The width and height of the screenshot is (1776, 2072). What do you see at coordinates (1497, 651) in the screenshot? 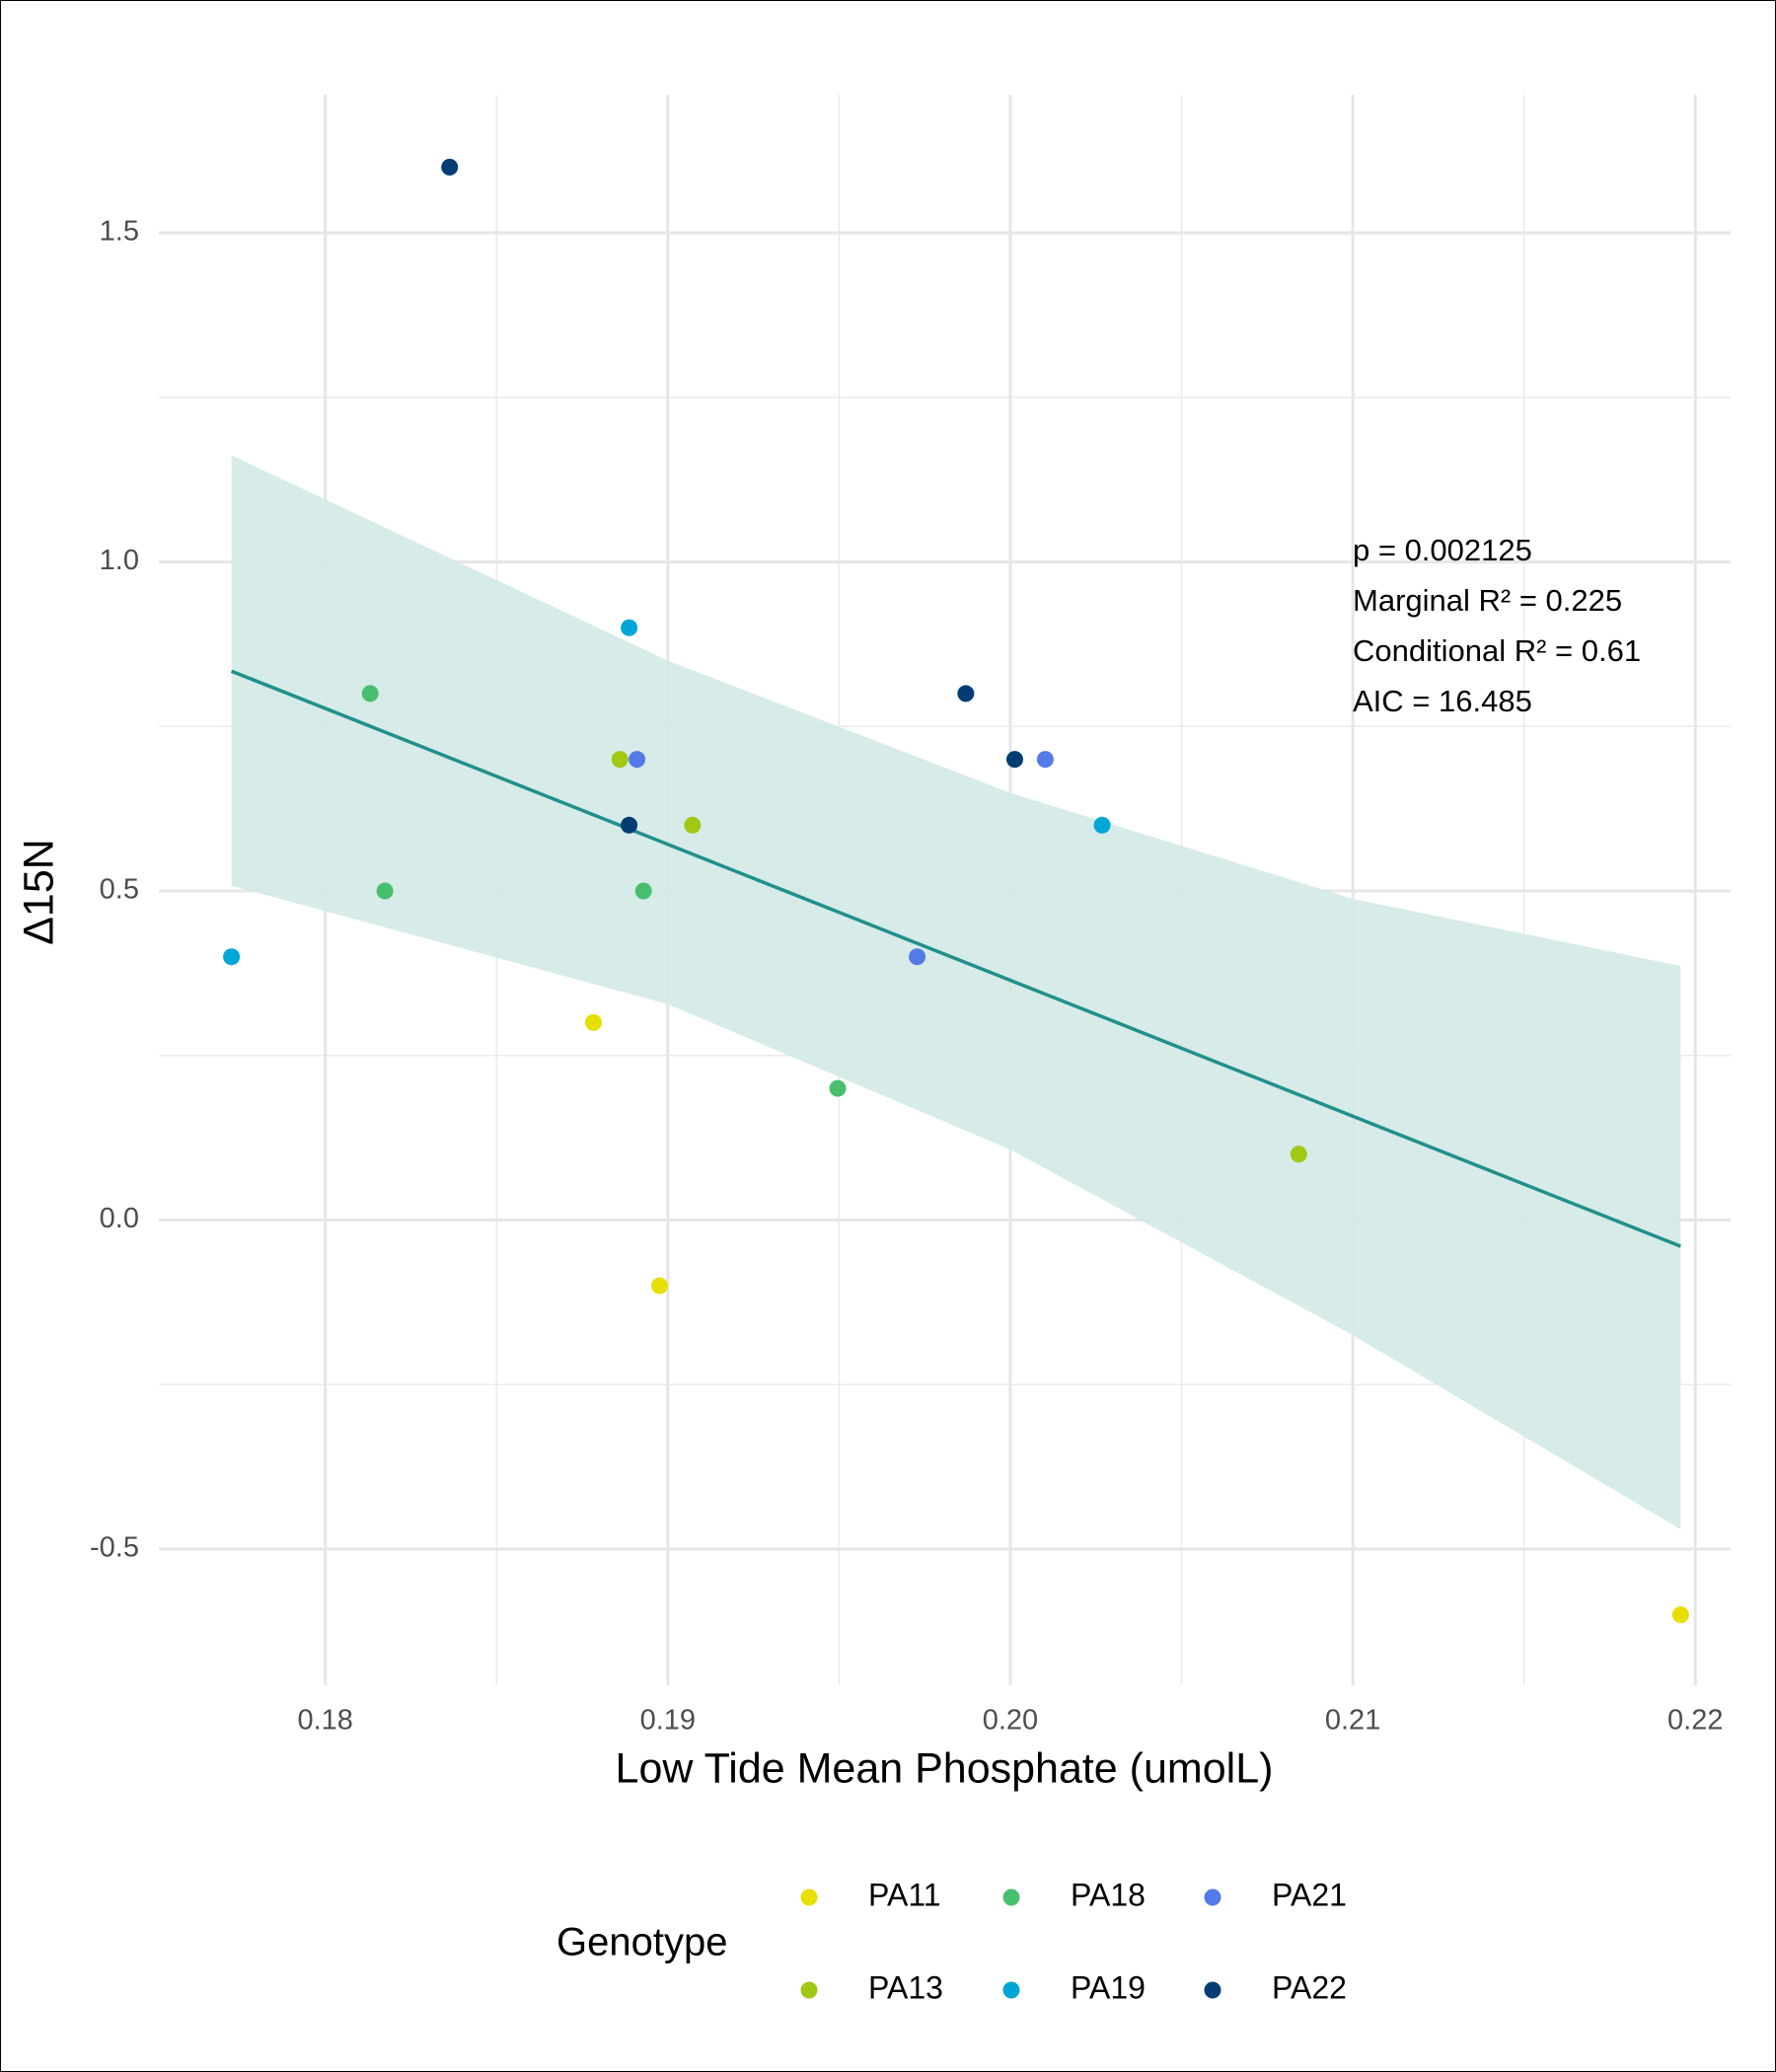
I see `annotation: Conditional R² = 0.61` at bounding box center [1497, 651].